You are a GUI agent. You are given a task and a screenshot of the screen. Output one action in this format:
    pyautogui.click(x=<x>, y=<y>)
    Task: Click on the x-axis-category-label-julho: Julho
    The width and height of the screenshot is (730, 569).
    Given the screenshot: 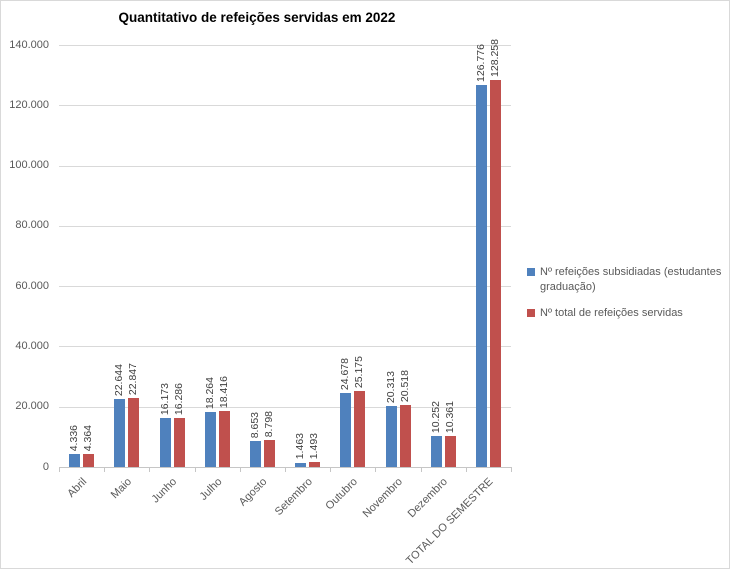 What is the action you would take?
    pyautogui.click(x=211, y=489)
    